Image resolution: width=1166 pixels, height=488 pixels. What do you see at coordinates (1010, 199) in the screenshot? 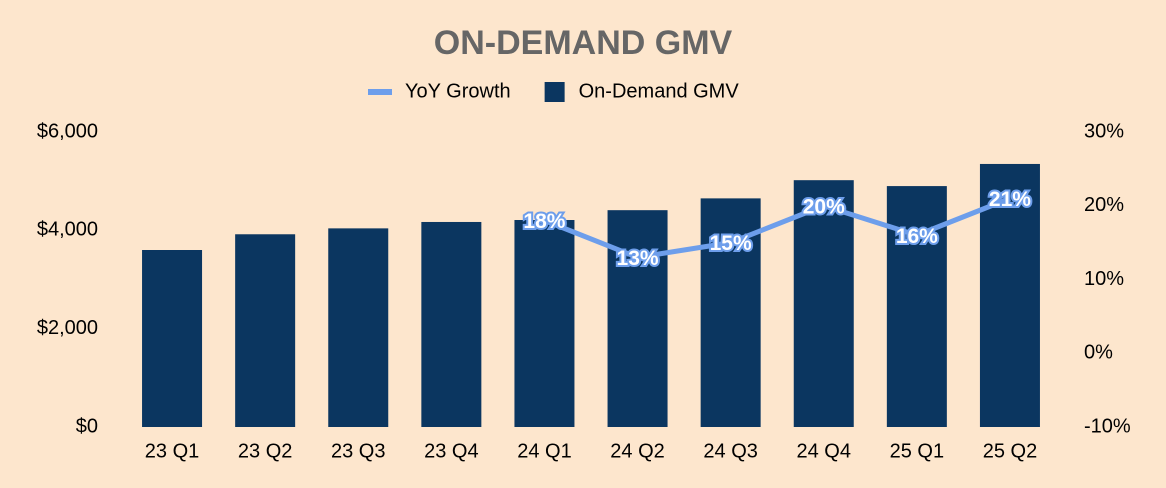
I see `data-label: 21%` at bounding box center [1010, 199].